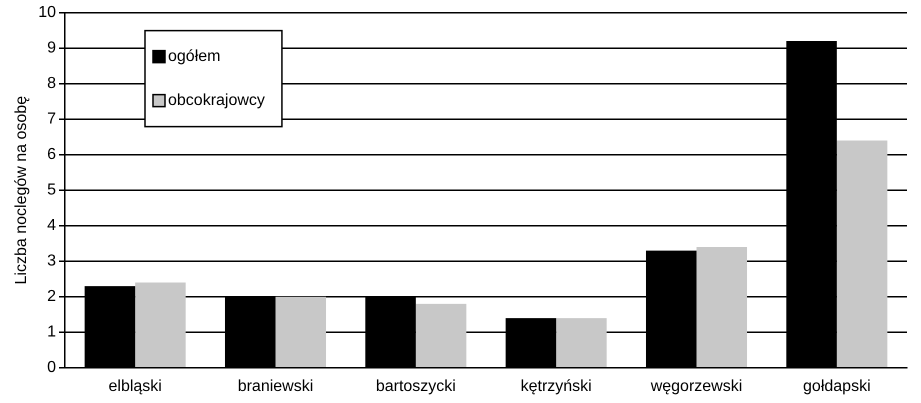 The height and width of the screenshot is (403, 921). What do you see at coordinates (51, 83) in the screenshot?
I see `y-tick-label: 8` at bounding box center [51, 83].